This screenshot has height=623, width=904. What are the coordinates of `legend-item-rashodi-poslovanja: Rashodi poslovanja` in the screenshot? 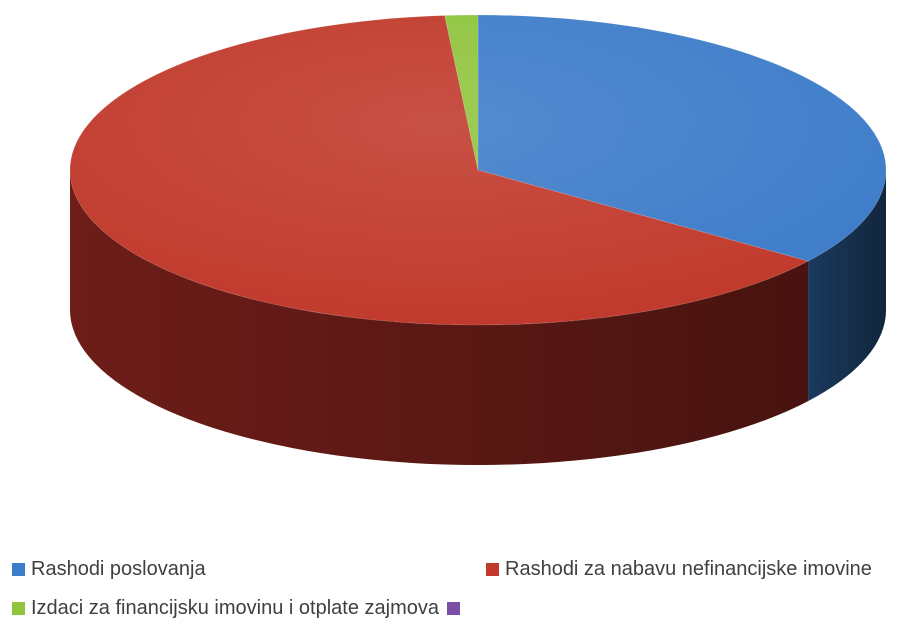 It's located at (109, 569).